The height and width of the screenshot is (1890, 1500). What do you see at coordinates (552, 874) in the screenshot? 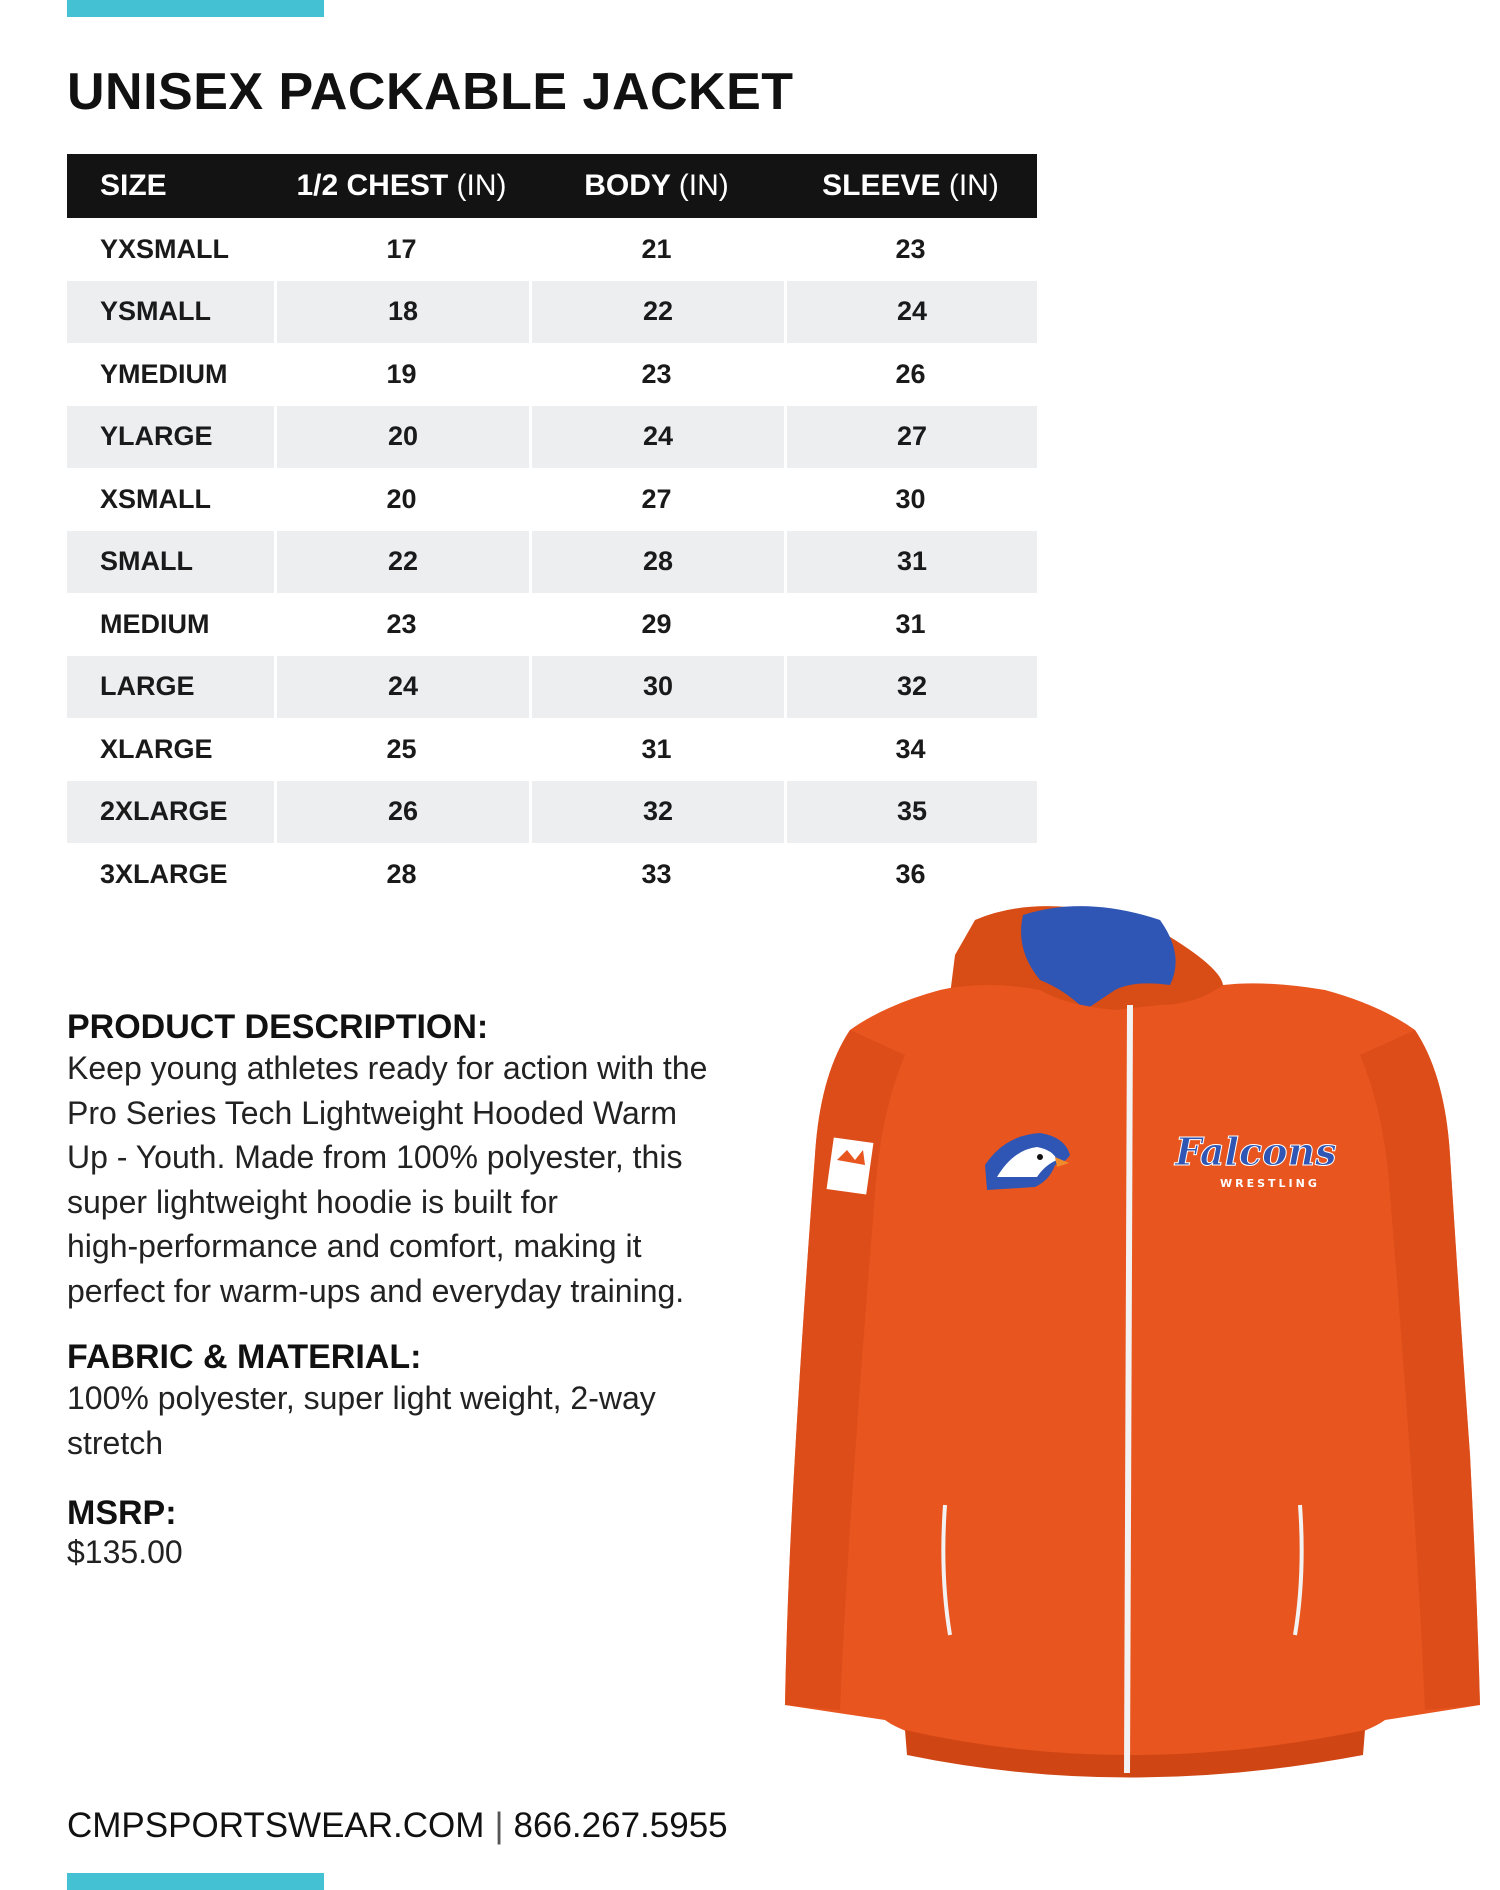
I see `table-row: 3XLARGE 28 33 36` at bounding box center [552, 874].